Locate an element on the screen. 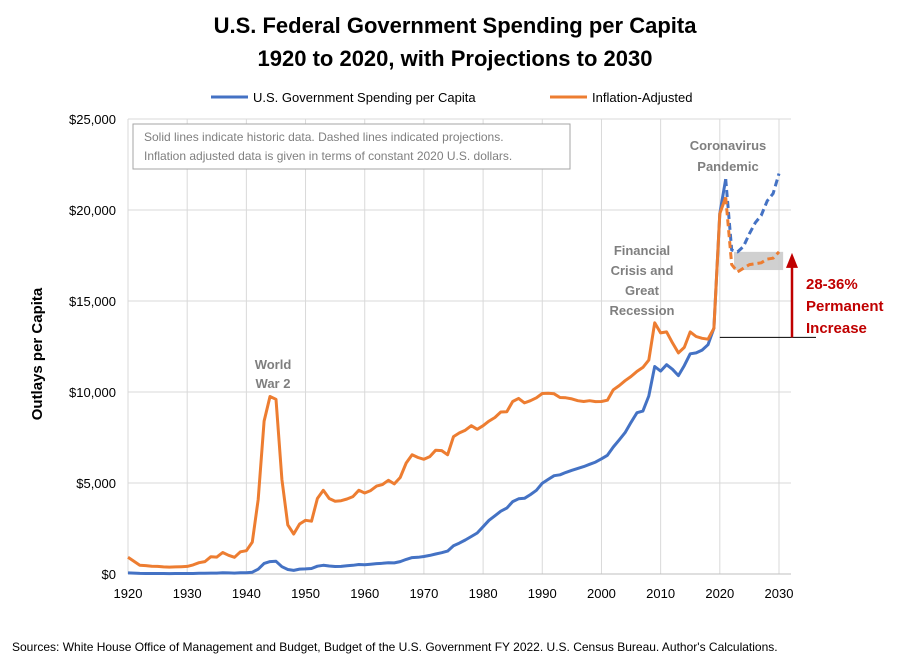 The image size is (911, 662). annotation-ww2-line-1: World is located at coordinates (273, 364).